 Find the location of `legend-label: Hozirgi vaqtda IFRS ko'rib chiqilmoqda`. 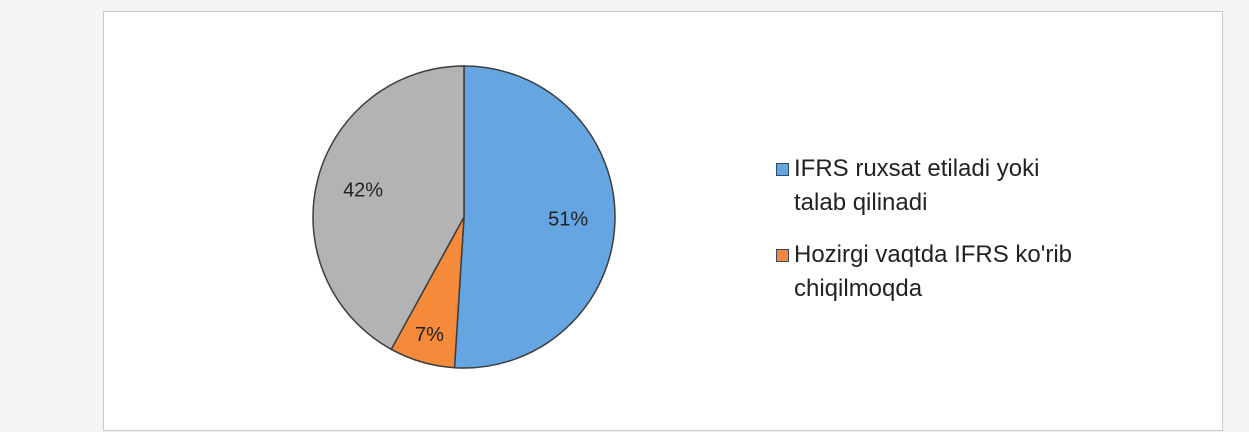

legend-label: Hozirgi vaqtda IFRS ko'rib chiqilmoqda is located at coordinates (933, 271).